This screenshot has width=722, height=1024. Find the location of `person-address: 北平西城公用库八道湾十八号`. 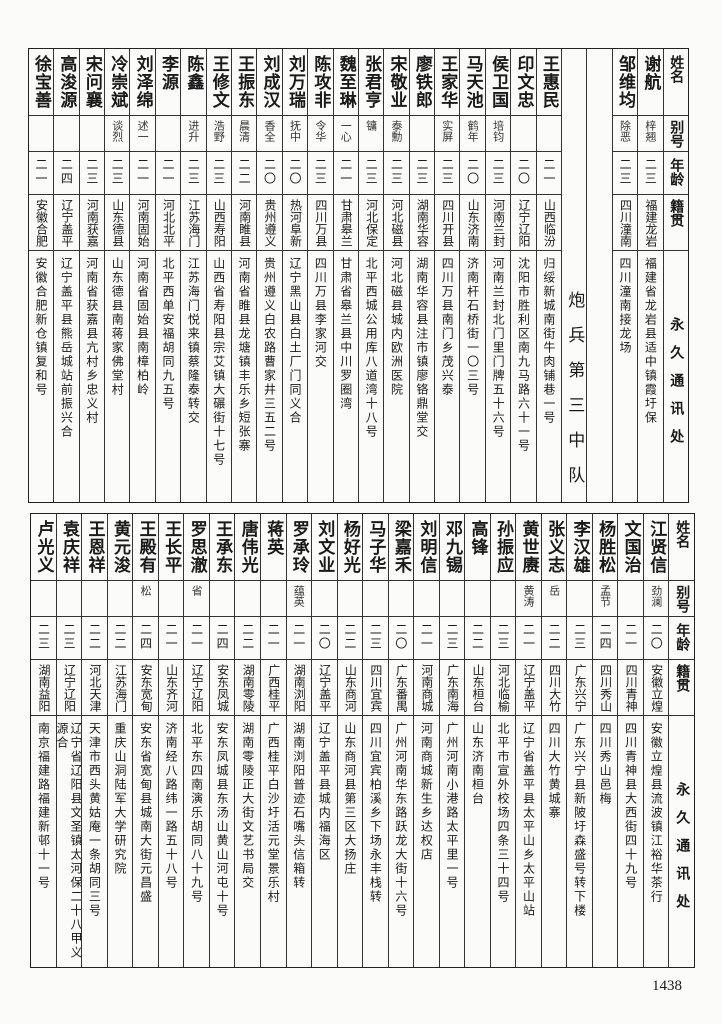

person-address: 北平西城公用库八道湾十八号 is located at coordinates (371, 348).